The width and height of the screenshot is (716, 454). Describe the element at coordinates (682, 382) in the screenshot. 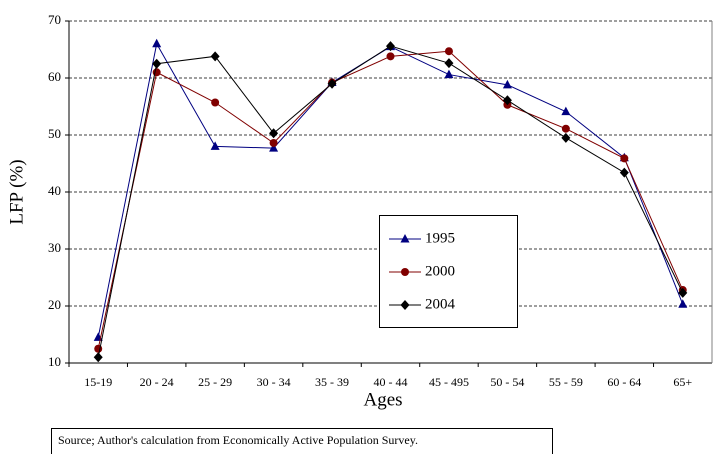

I see `x-tick-label: 65+` at that location.